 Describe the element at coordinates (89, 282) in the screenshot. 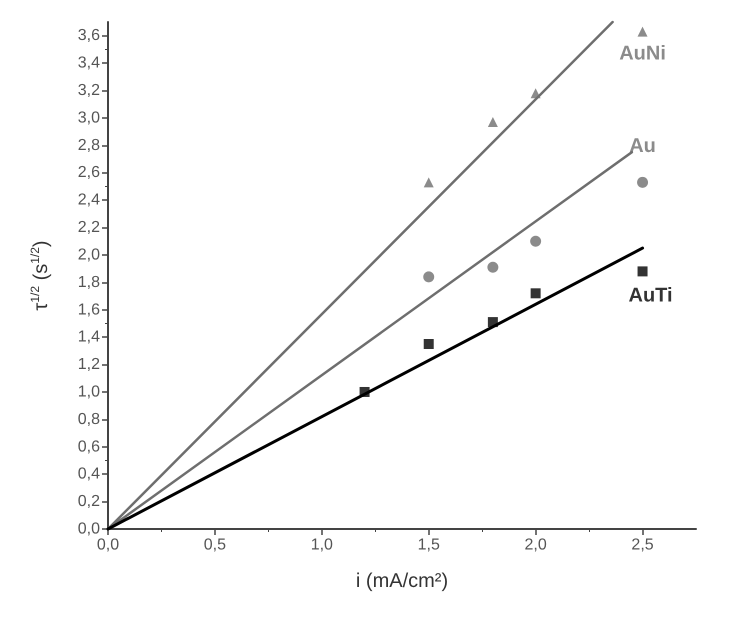

I see `y-tick-label: 1,8` at that location.